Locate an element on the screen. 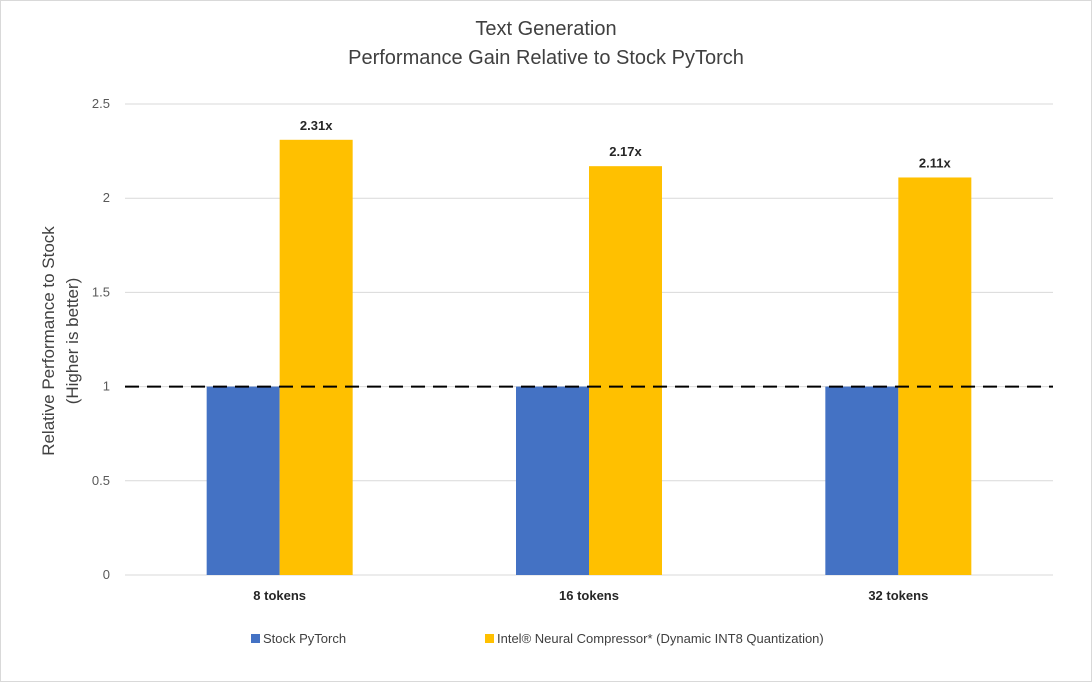  y-axis-title-line1: Relative Performance to Stock is located at coordinates (48, 341).